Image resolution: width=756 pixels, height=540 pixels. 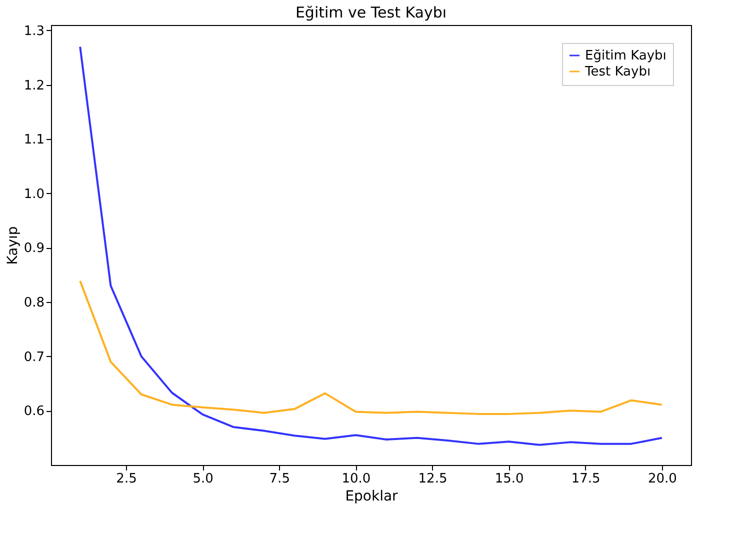 I want to click on legend-label: Test Kaybı, so click(x=617, y=72).